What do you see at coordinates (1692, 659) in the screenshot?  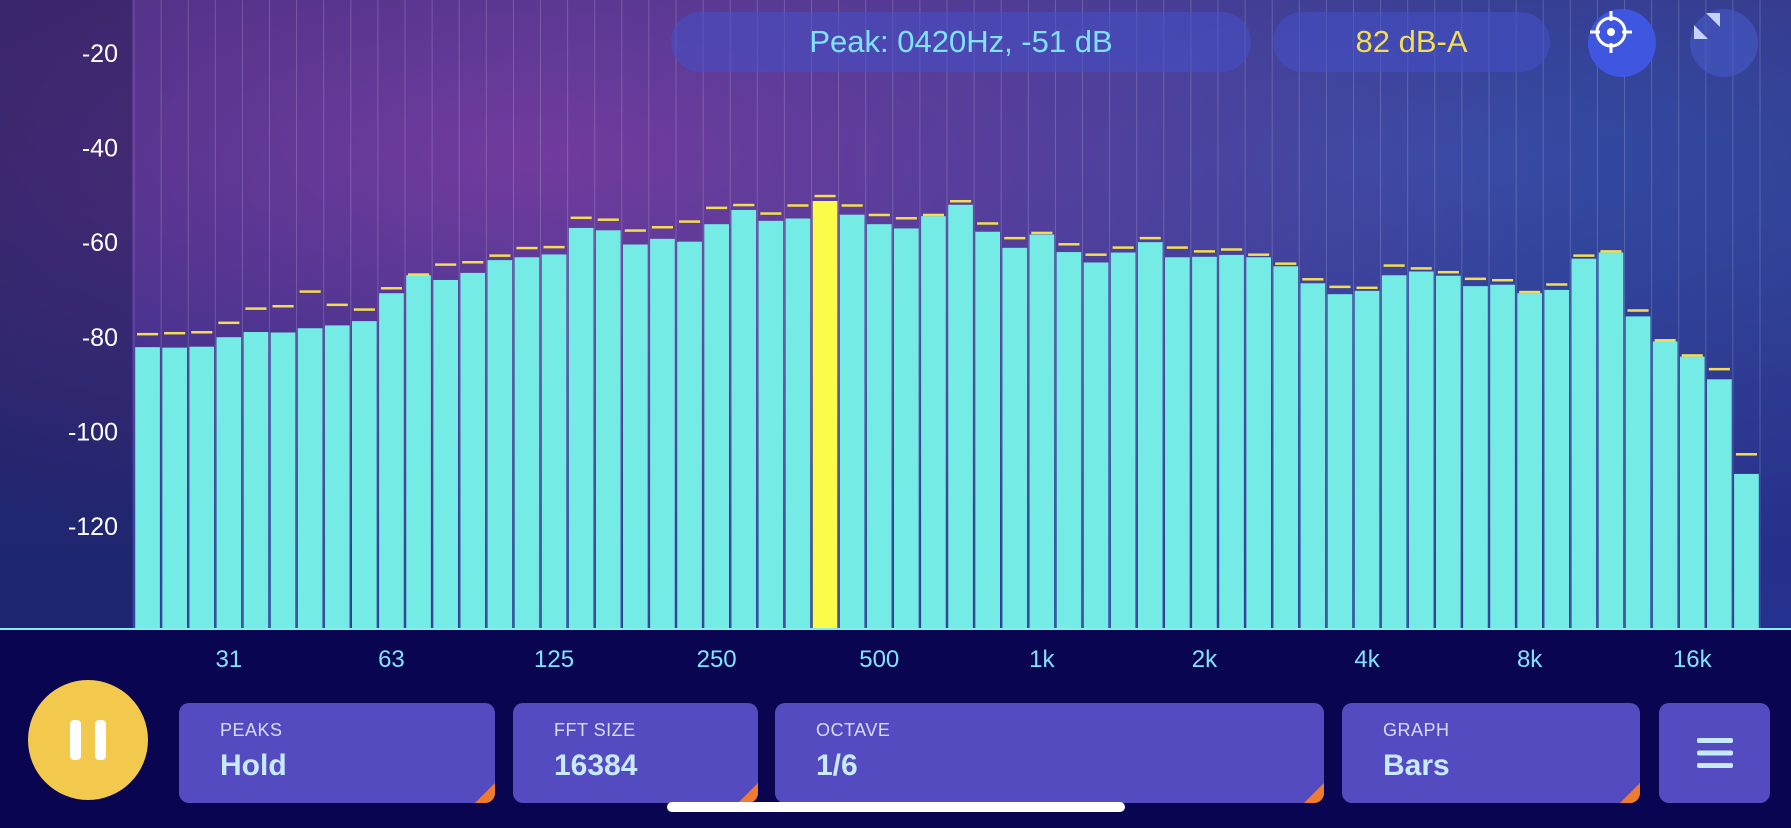 I see `x-tick-label: 16k` at bounding box center [1692, 659].